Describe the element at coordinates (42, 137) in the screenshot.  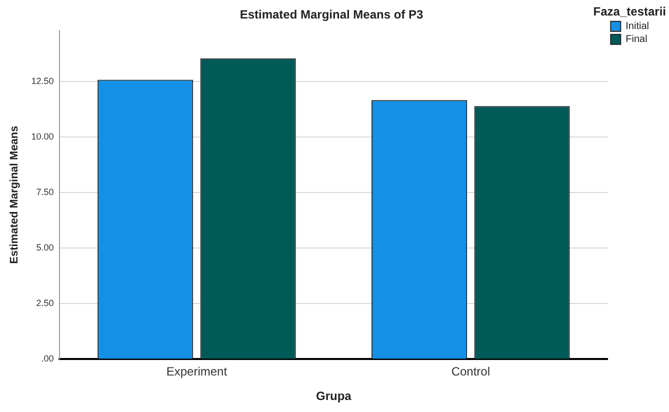
I see `y-tick-label: 10.00` at that location.